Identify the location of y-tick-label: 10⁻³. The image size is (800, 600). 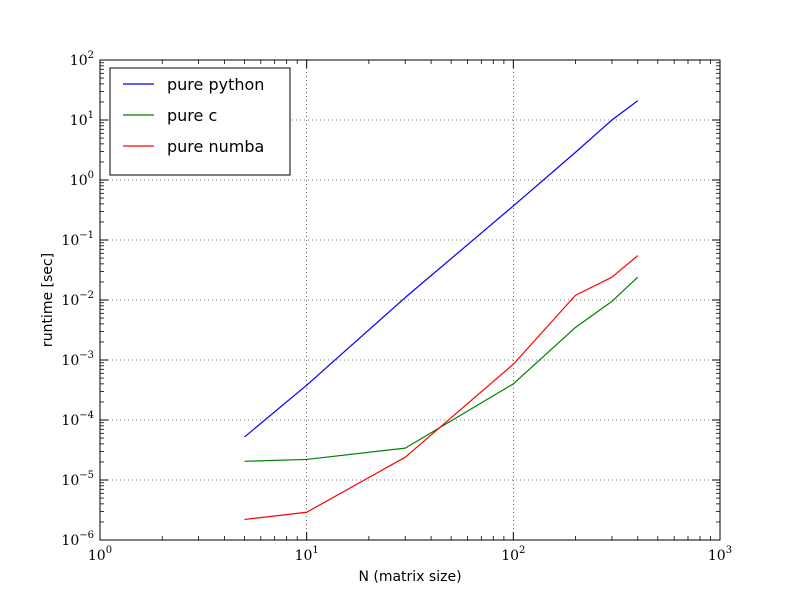
(77, 359).